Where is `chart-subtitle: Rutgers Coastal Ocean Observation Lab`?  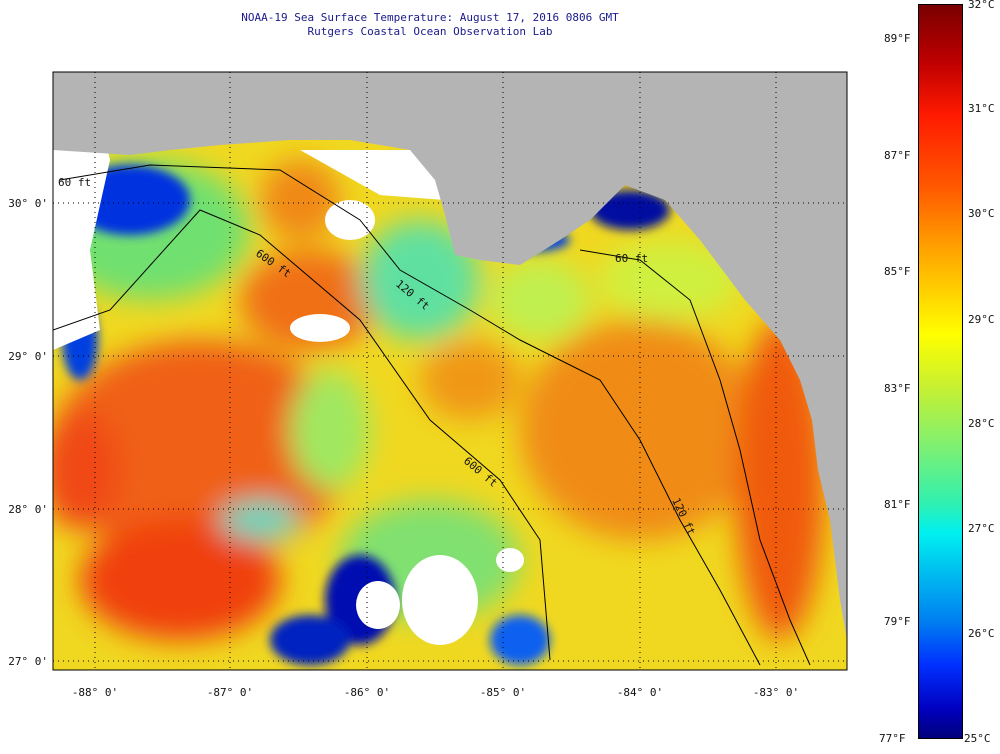
chart-subtitle: Rutgers Coastal Ocean Observation Lab is located at coordinates (430, 31).